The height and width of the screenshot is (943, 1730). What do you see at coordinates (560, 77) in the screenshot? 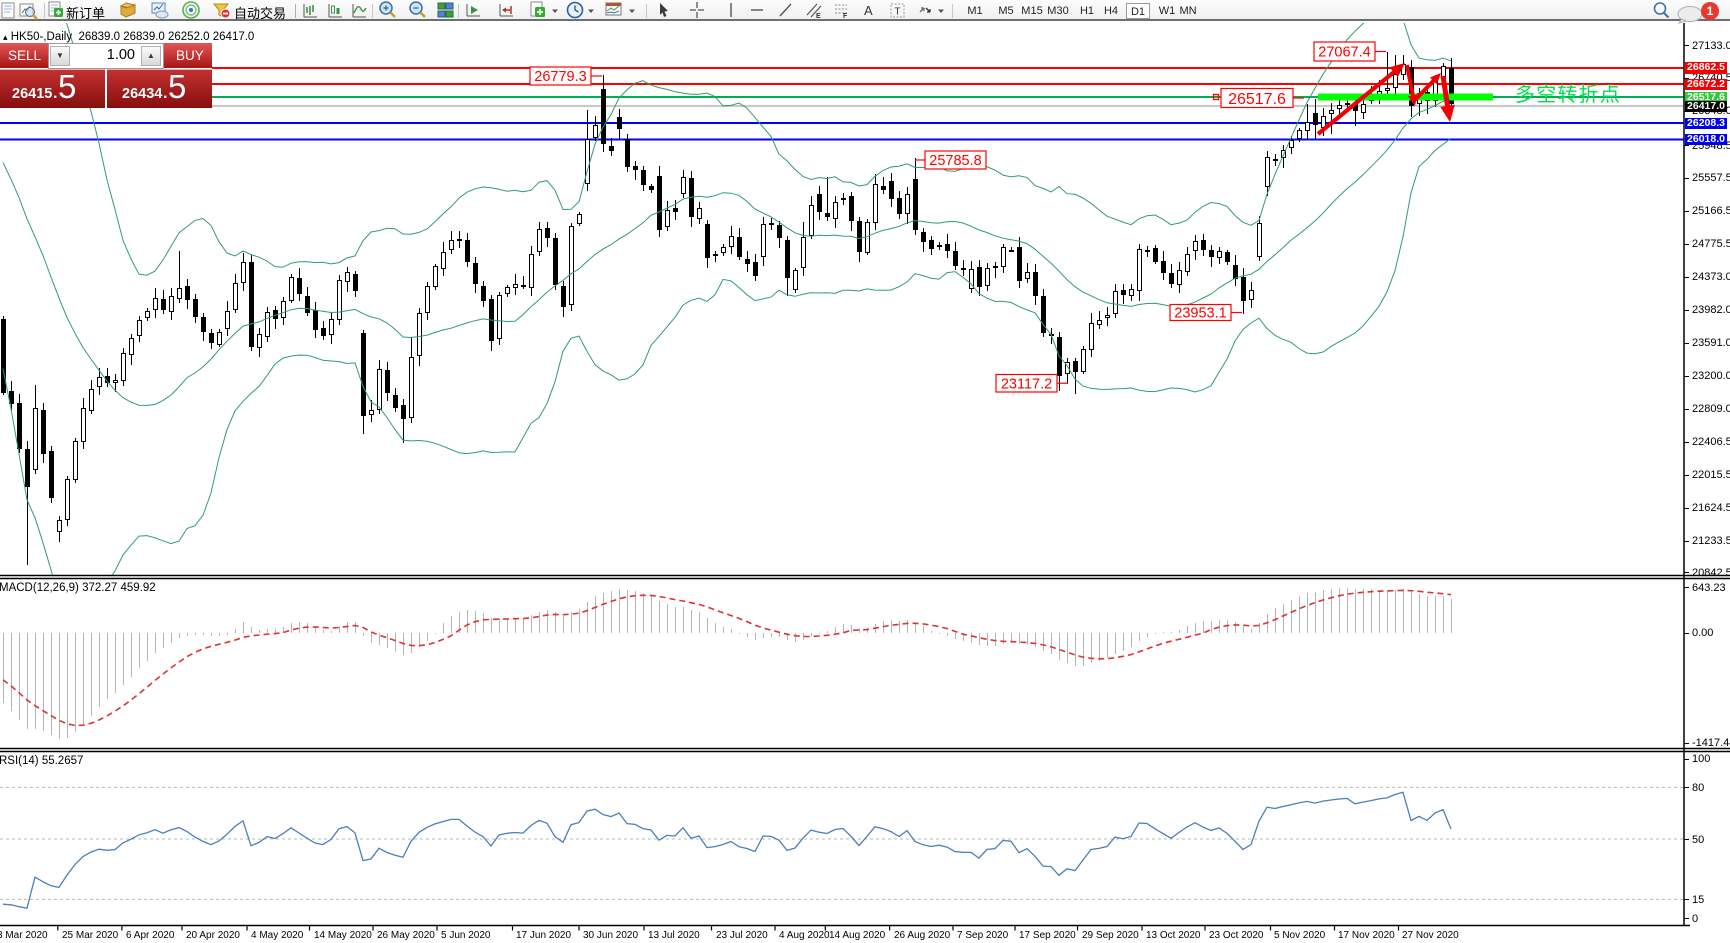
I see `svg-text: 26779.3` at bounding box center [560, 77].